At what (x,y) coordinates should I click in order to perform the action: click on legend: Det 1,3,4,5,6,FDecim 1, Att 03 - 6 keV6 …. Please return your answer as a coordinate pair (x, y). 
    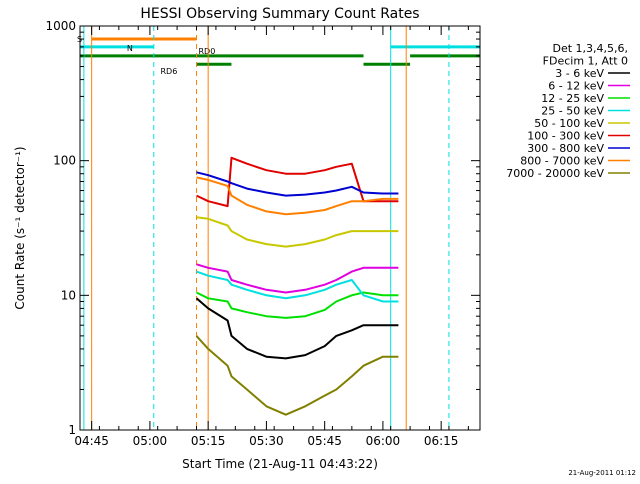
    Looking at the image, I should click on (568, 111).